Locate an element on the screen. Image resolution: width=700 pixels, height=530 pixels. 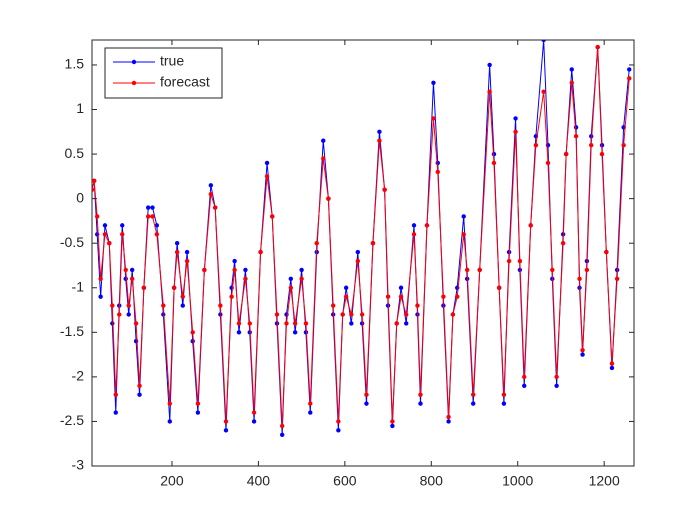
y-tick-label: -2.5 is located at coordinates (72, 420).